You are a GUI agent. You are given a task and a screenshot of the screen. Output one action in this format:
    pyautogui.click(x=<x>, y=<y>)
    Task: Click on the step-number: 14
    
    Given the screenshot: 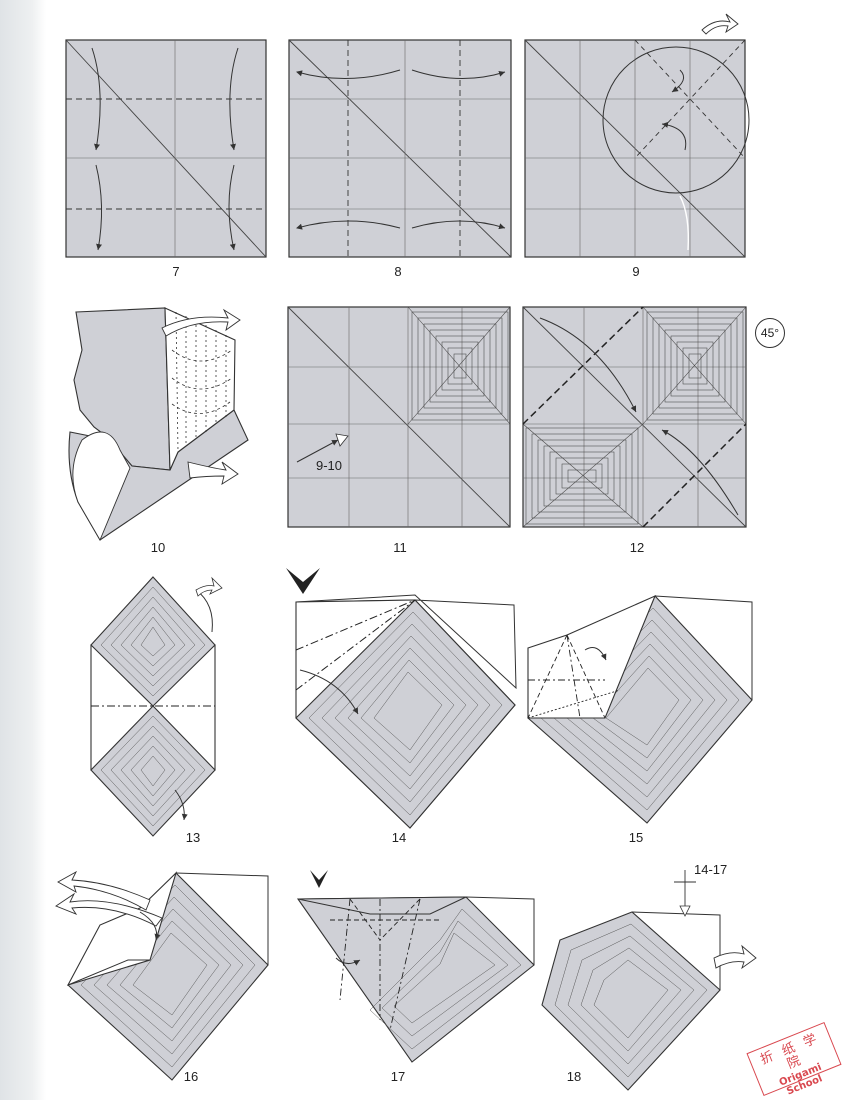 What is the action you would take?
    pyautogui.click(x=399, y=837)
    